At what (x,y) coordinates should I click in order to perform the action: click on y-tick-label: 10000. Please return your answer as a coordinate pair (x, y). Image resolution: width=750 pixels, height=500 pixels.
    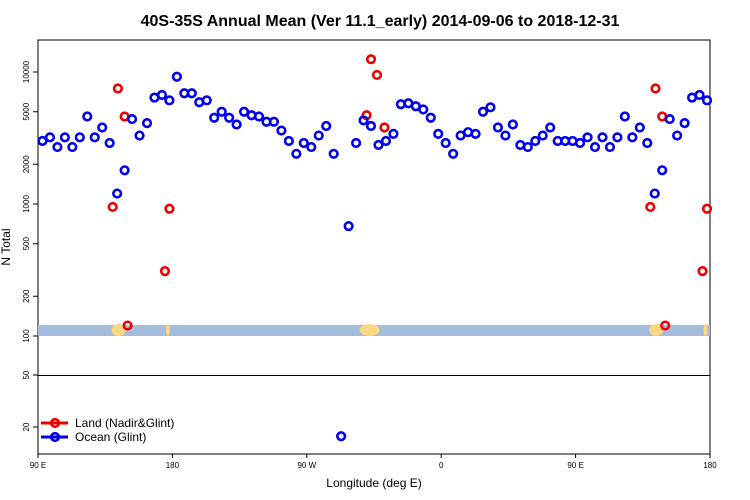
    Looking at the image, I should click on (26, 71).